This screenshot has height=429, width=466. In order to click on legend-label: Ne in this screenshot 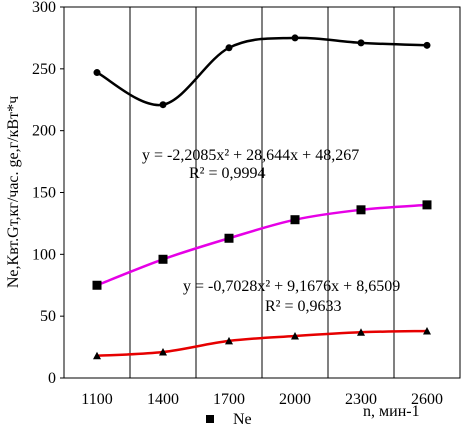, I will do `click(242, 419)`.